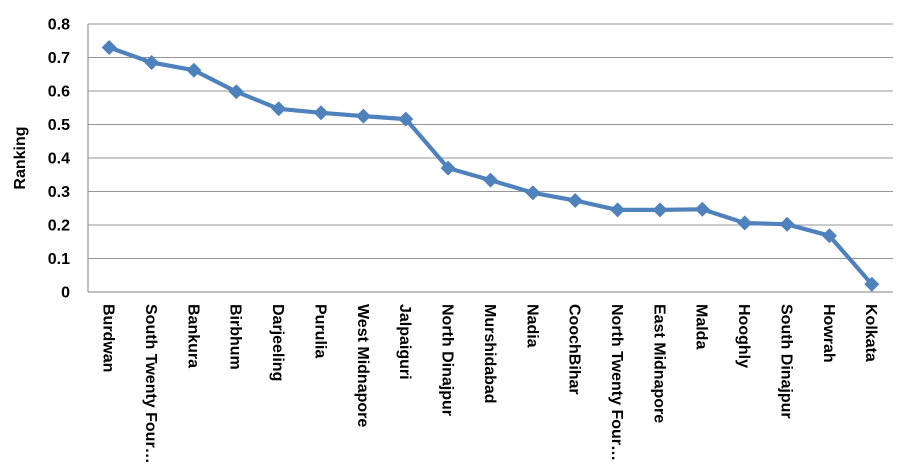  What do you see at coordinates (59, 259) in the screenshot?
I see `y-tick-label: 0.1` at bounding box center [59, 259].